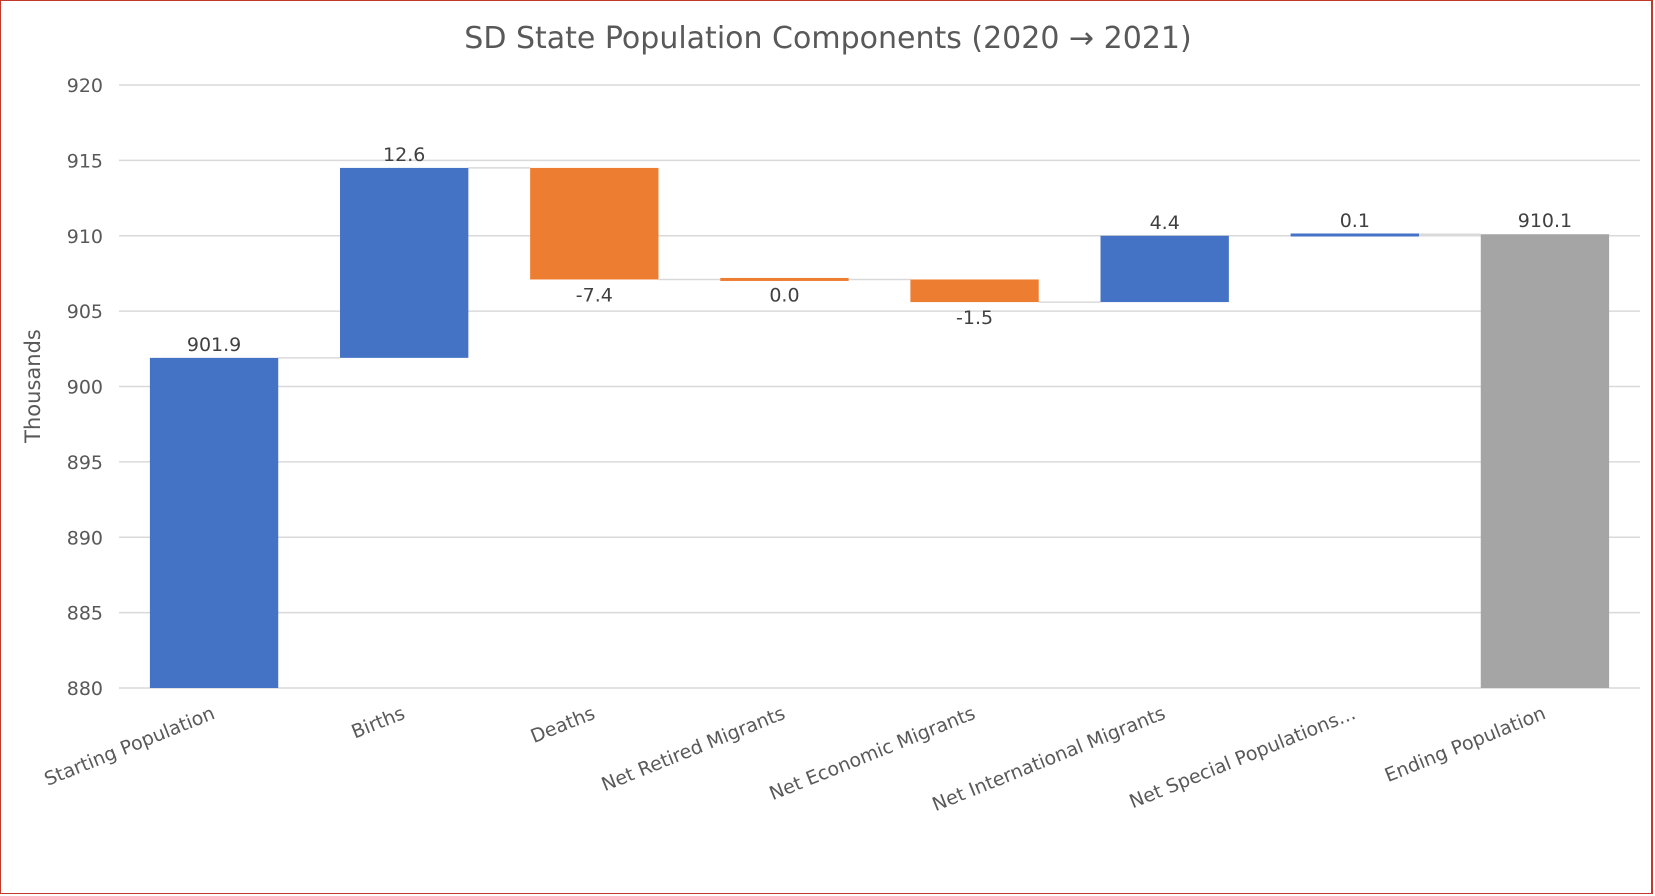 The width and height of the screenshot is (1655, 896). What do you see at coordinates (85, 463) in the screenshot?
I see `y-tick-label: 895` at bounding box center [85, 463].